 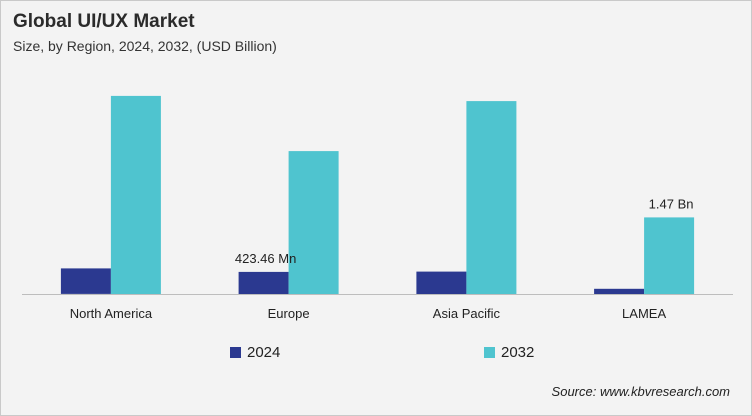 What do you see at coordinates (235, 352) in the screenshot?
I see `legend-swatch-2024` at bounding box center [235, 352].